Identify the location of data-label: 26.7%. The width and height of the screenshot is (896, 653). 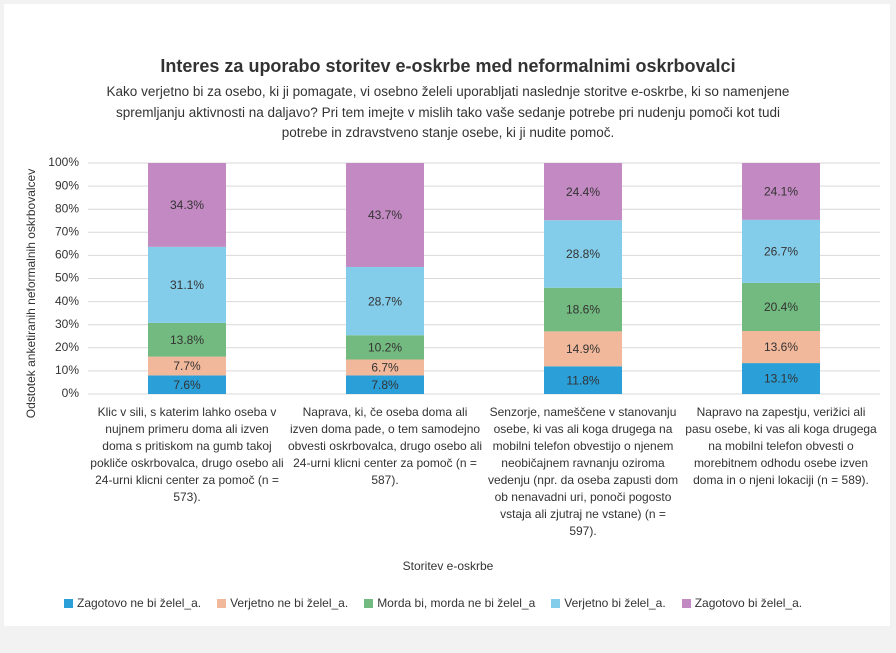
(781, 252).